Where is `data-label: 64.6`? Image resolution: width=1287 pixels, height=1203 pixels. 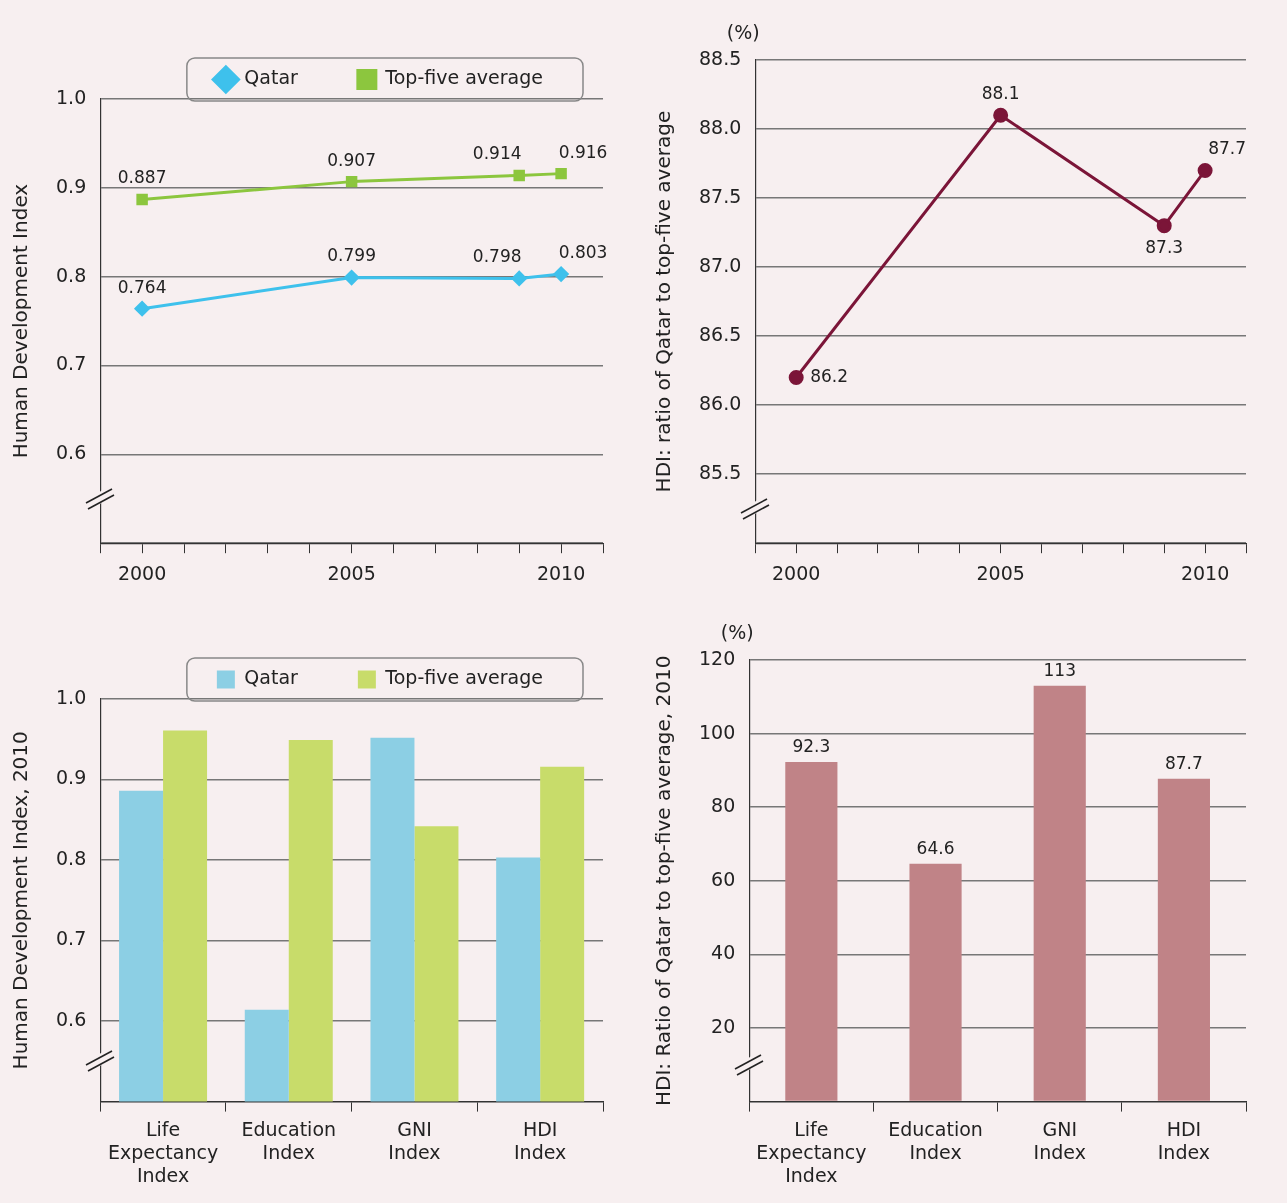
data-label: 64.6 is located at coordinates (935, 847).